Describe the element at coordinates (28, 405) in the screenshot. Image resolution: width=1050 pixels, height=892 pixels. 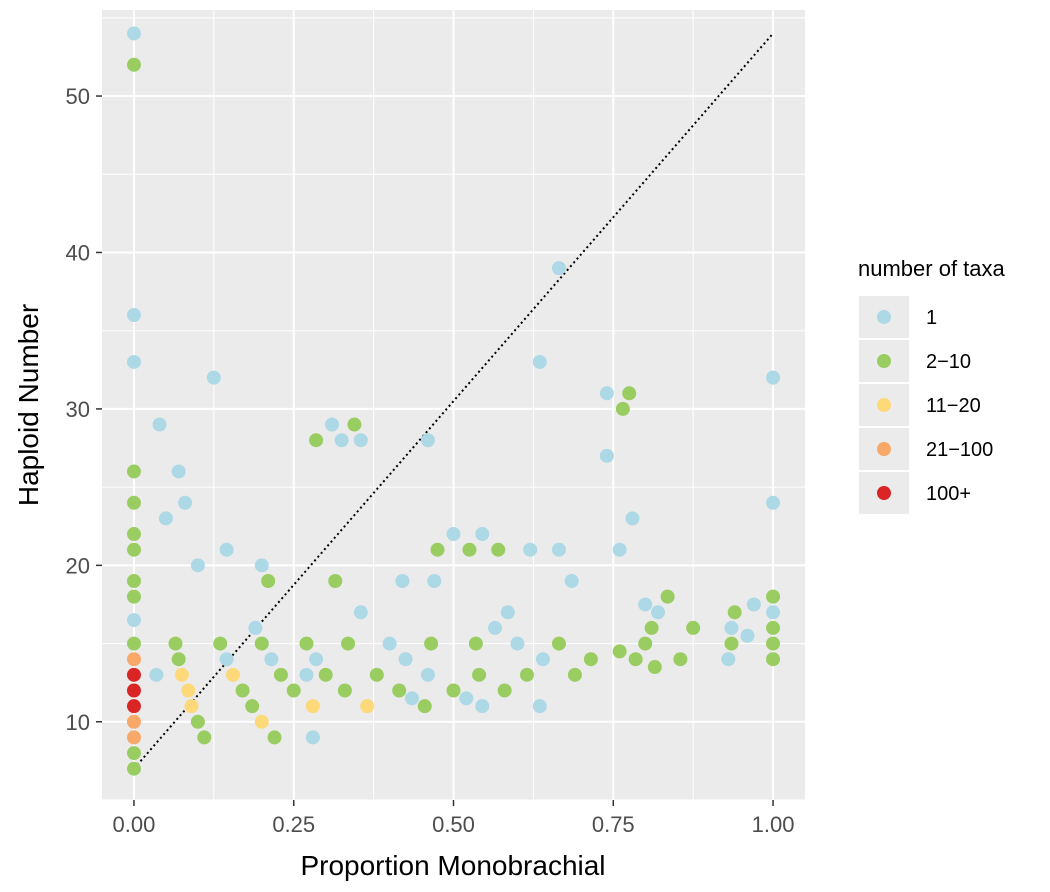
I see `y-axis-title: Haploid Number` at that location.